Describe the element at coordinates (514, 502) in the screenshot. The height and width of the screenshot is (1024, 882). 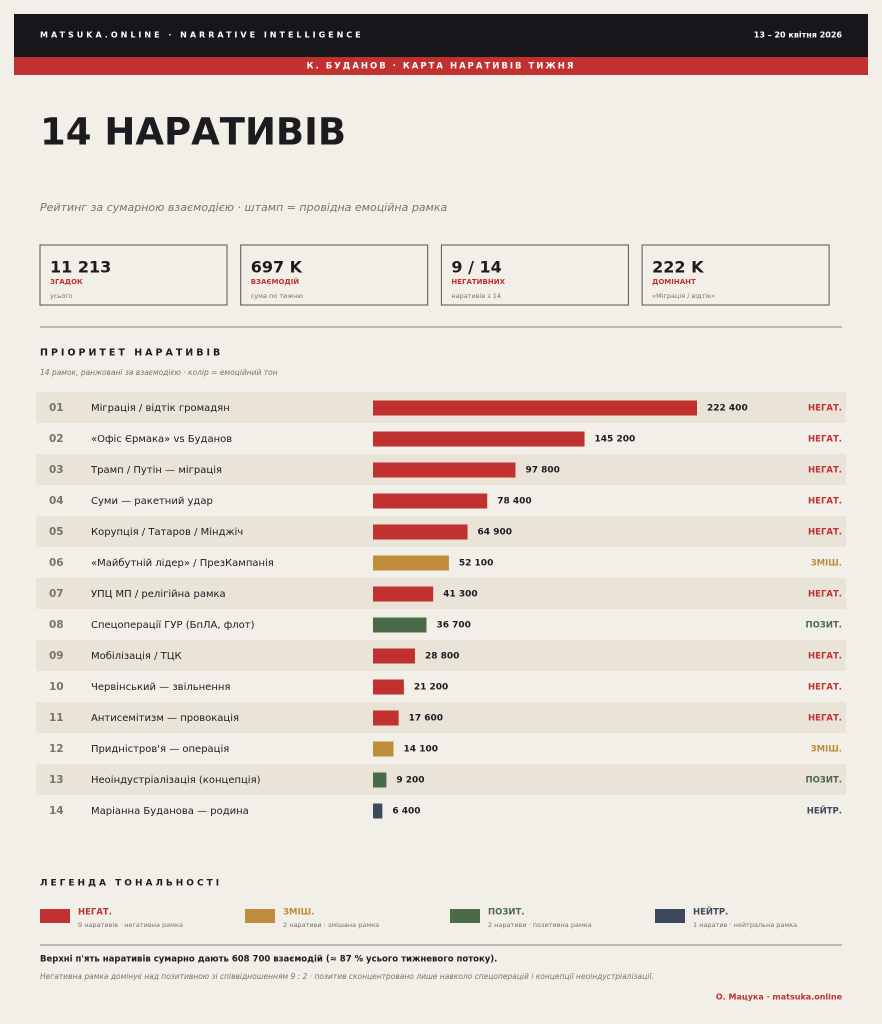
I see `value-label: 78 400` at that location.